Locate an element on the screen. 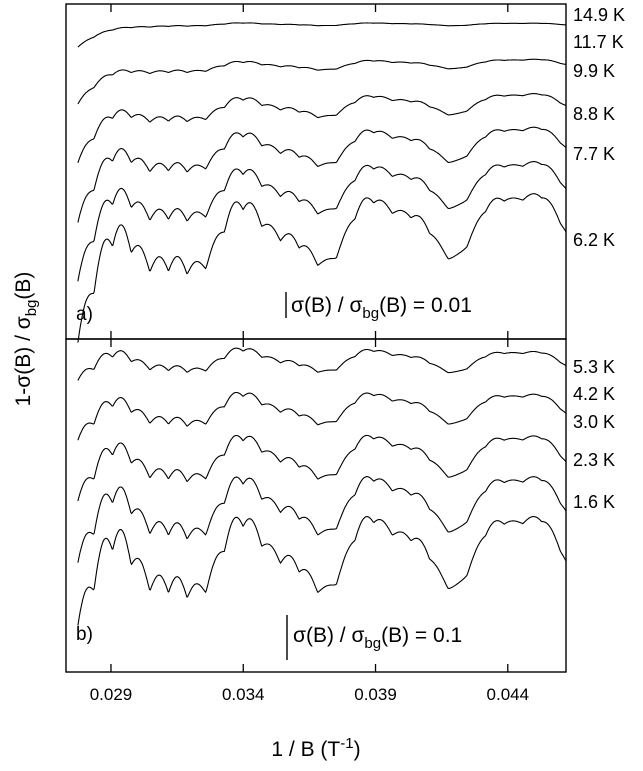 Image resolution: width=643 pixels, height=771 pixels. panel-b-label: b) is located at coordinates (84, 634).